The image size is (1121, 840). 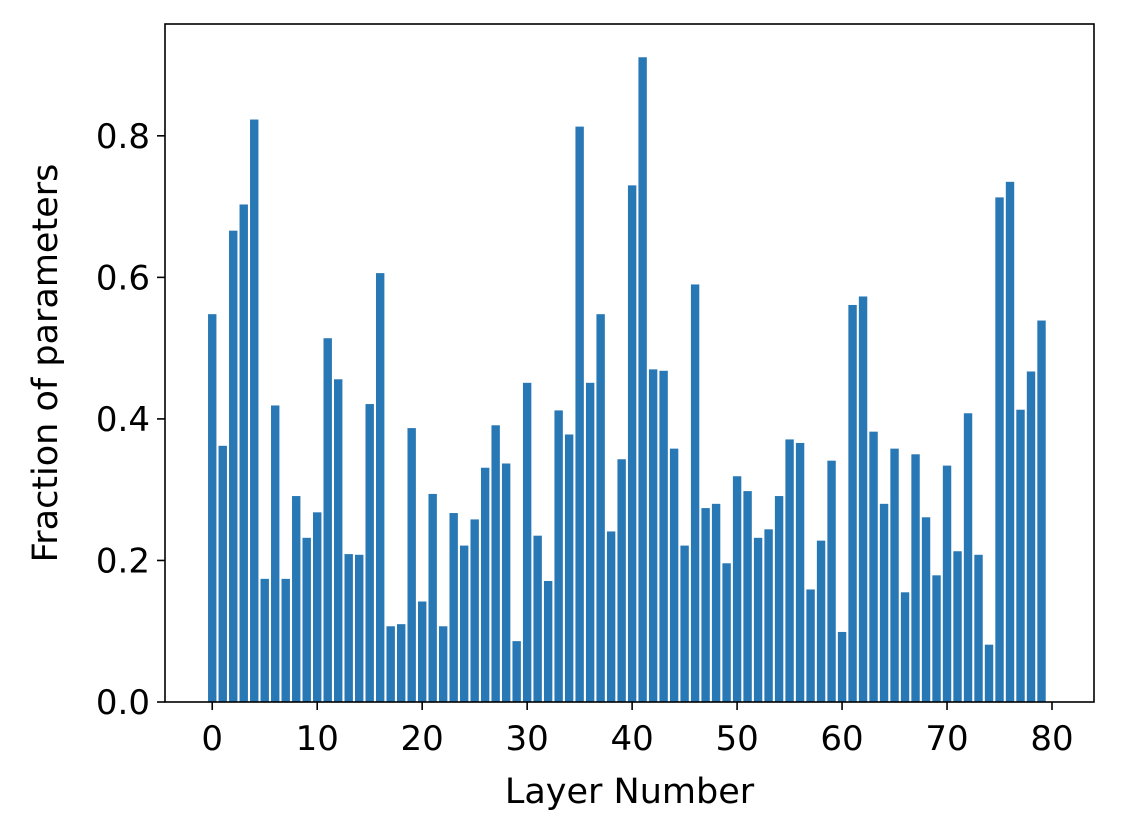 I want to click on x-axis-ticks: 0 10 20 30 40 50 60 70 80, so click(x=637, y=730).